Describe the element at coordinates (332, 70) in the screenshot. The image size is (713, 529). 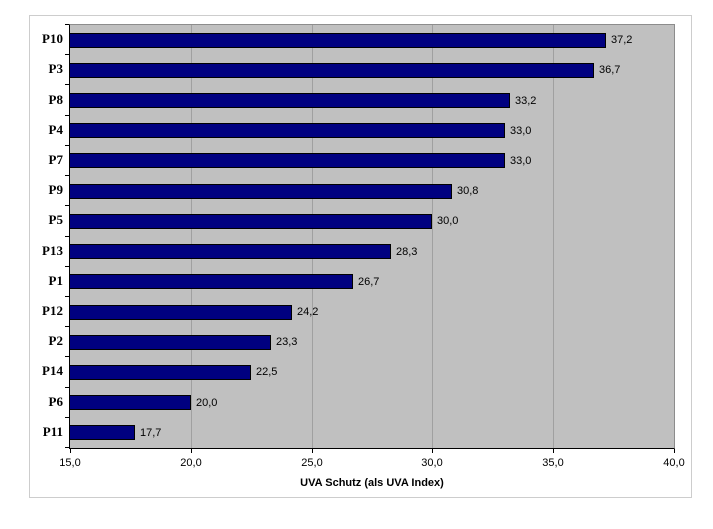
I see `bar-P3` at that location.